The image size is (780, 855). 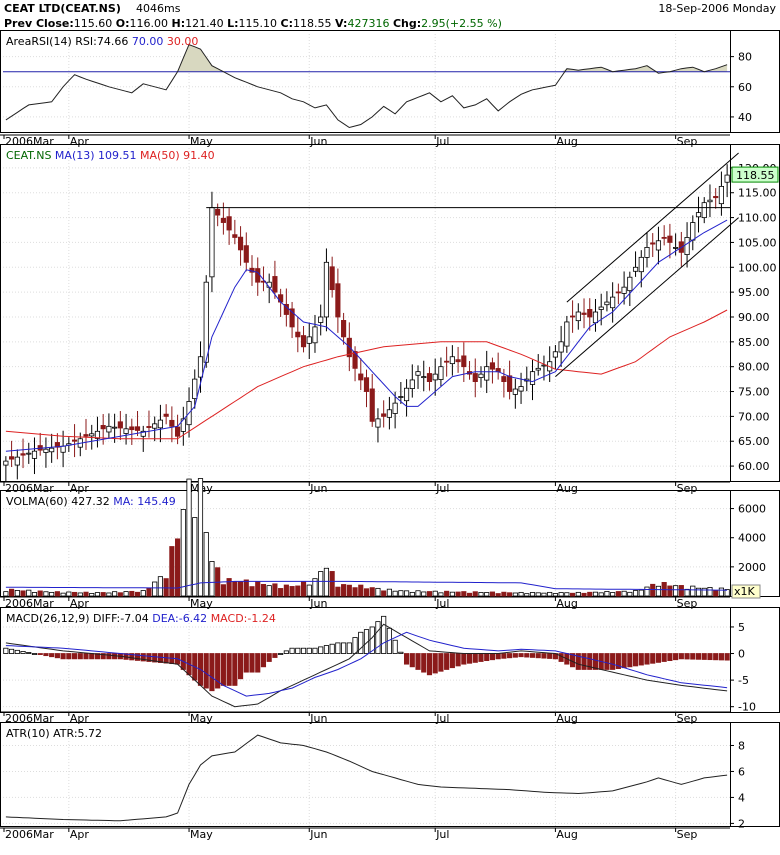 I want to click on volume-value: 427316, so click(x=370, y=23).